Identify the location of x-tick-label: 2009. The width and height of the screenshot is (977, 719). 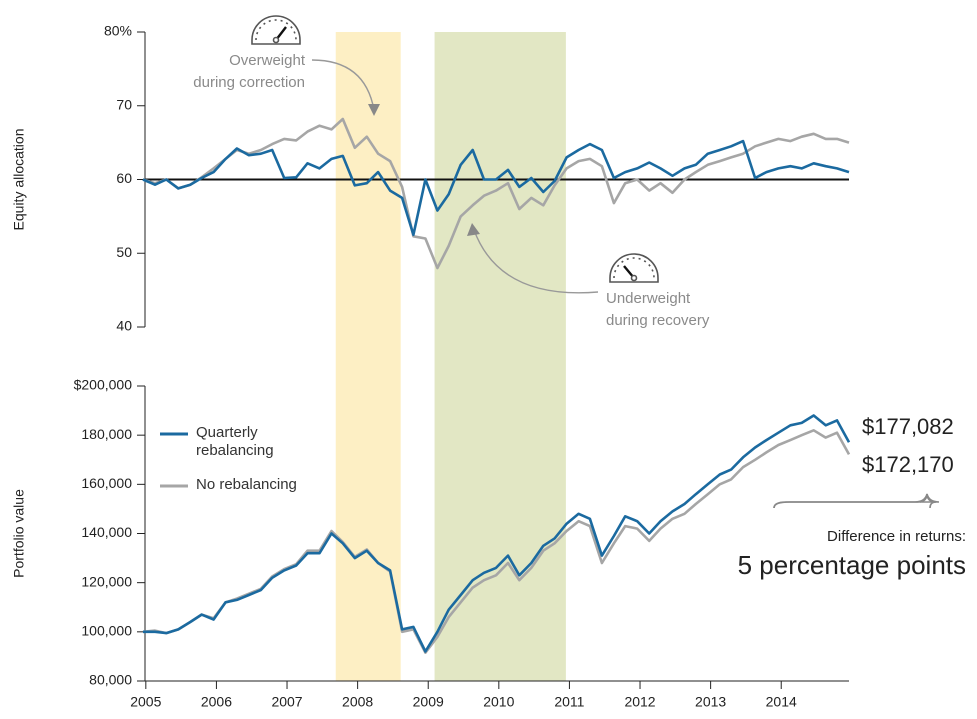
(428, 702).